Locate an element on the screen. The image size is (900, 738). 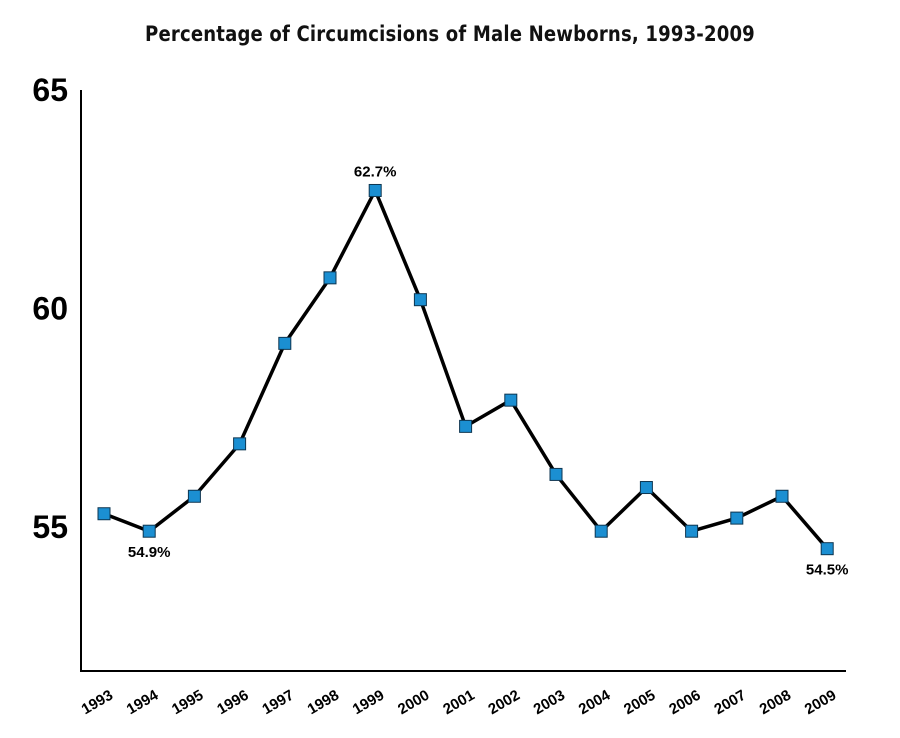
x-tick-label-1999: 1999 is located at coordinates (368, 702).